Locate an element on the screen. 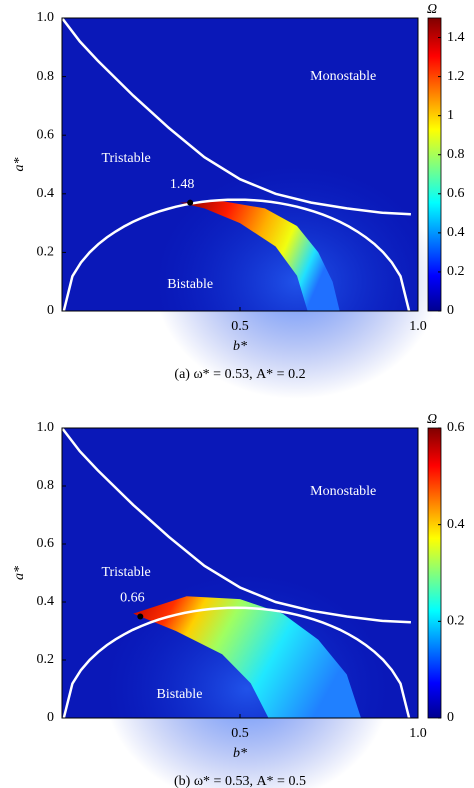  colorbar-tick-label: 1.4 is located at coordinates (456, 37).